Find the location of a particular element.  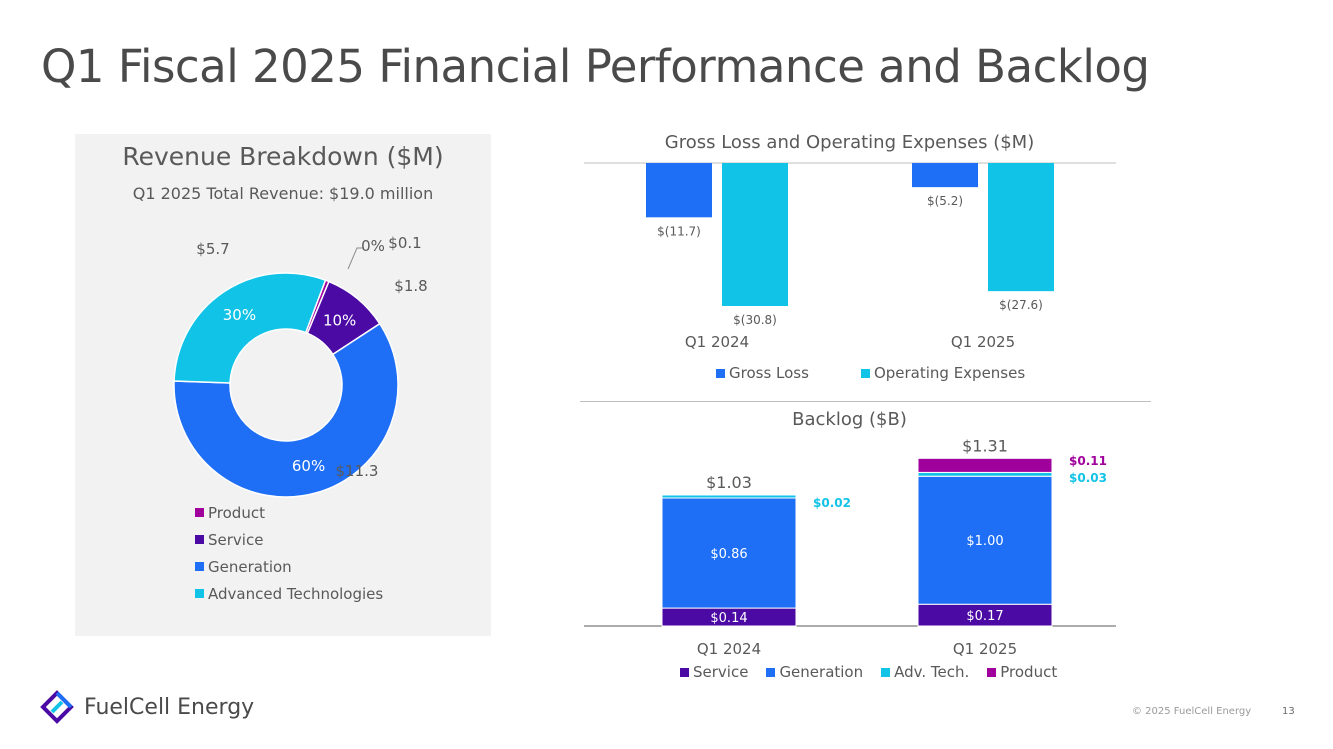

legend-item-generation: Generation is located at coordinates (289, 566).